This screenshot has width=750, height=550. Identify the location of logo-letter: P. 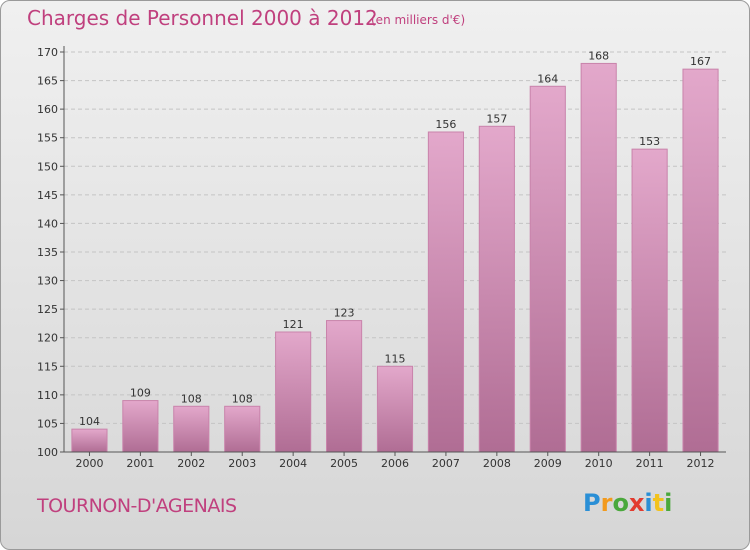
(592, 503).